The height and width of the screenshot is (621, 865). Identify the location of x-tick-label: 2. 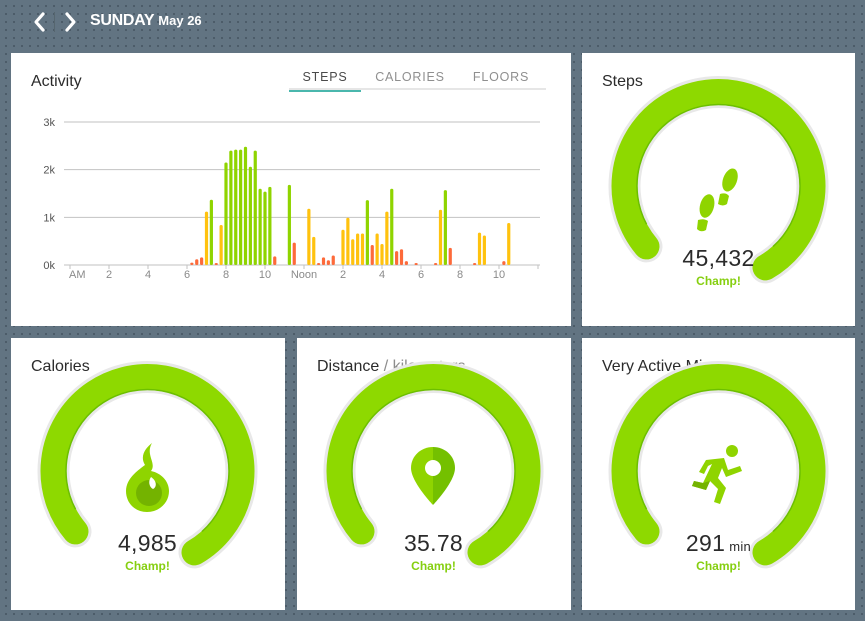
(343, 275).